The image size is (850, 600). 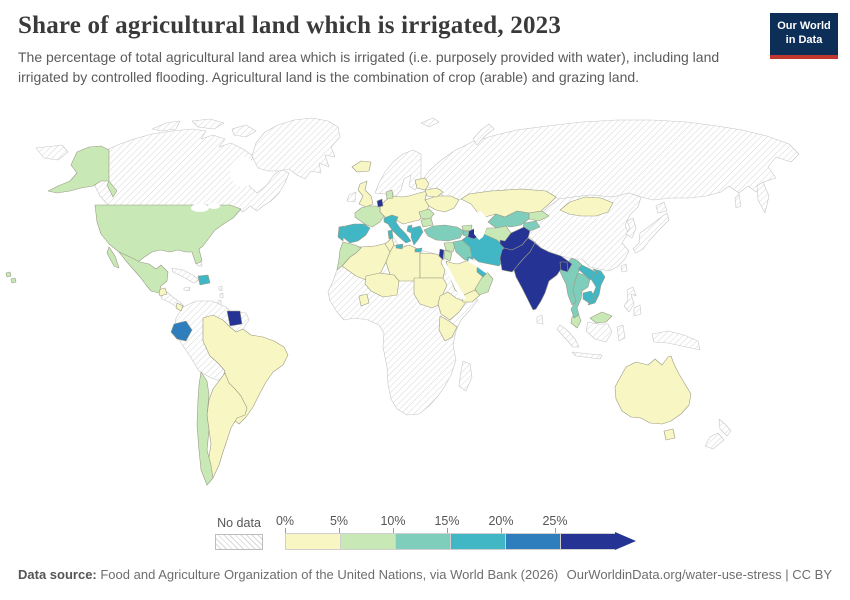 I want to click on country-niger, so click(x=382, y=285).